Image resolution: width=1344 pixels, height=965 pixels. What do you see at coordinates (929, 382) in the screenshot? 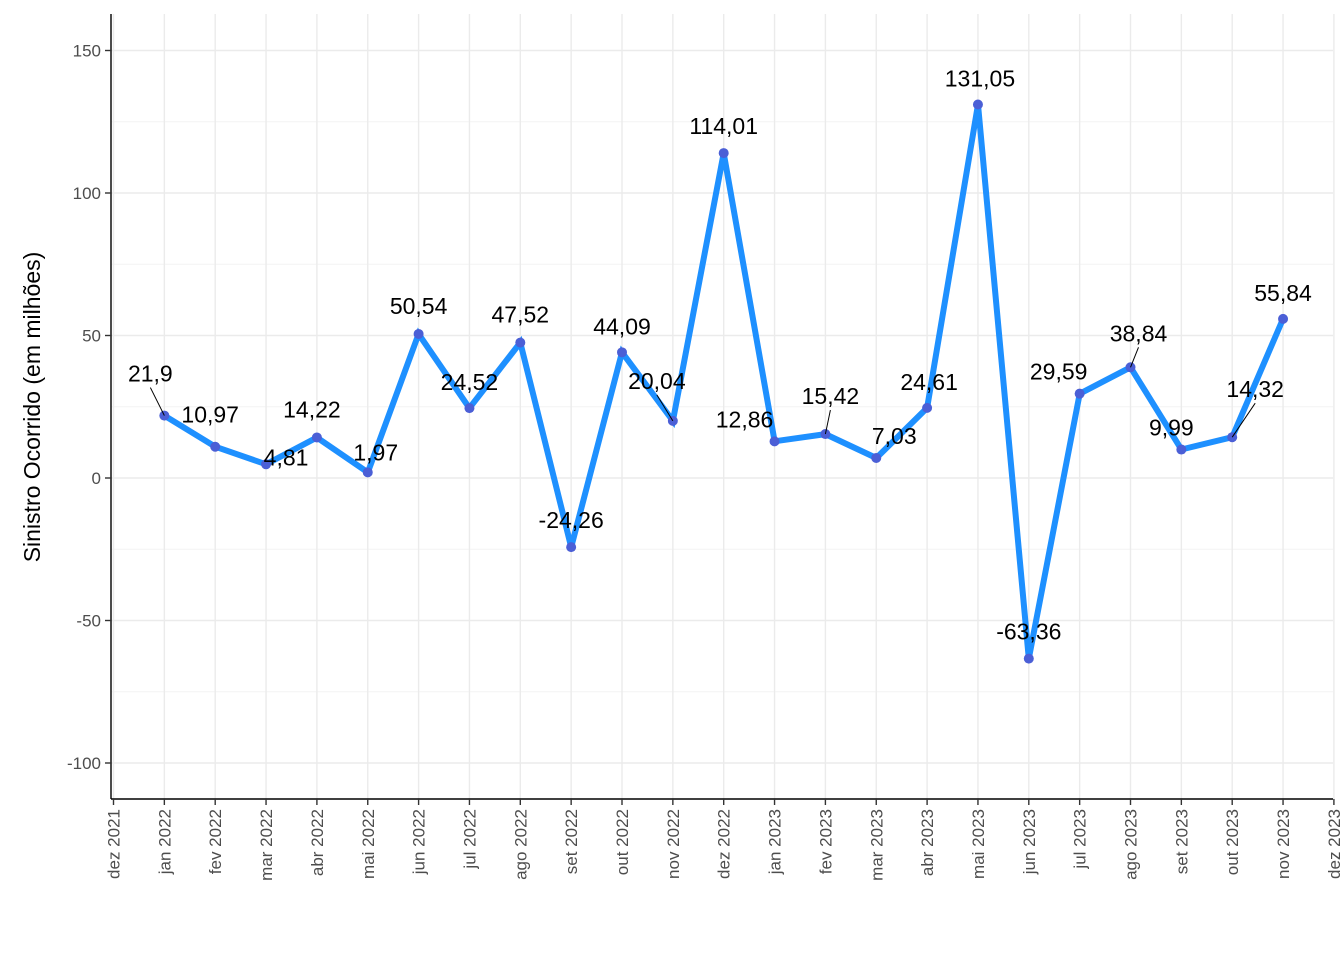
I see `data-label: 24,61` at bounding box center [929, 382].